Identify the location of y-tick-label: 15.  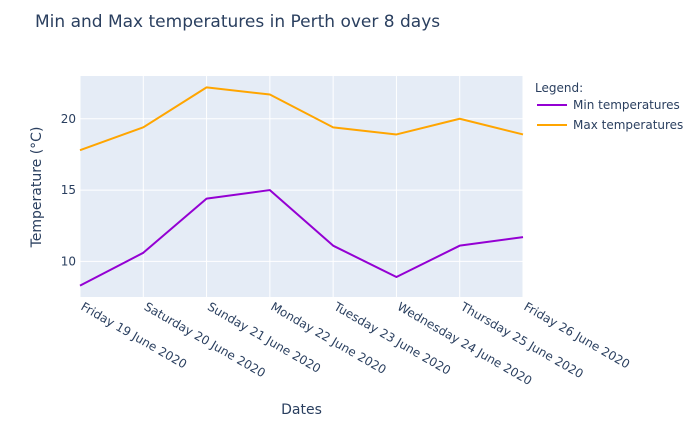
(68, 190).